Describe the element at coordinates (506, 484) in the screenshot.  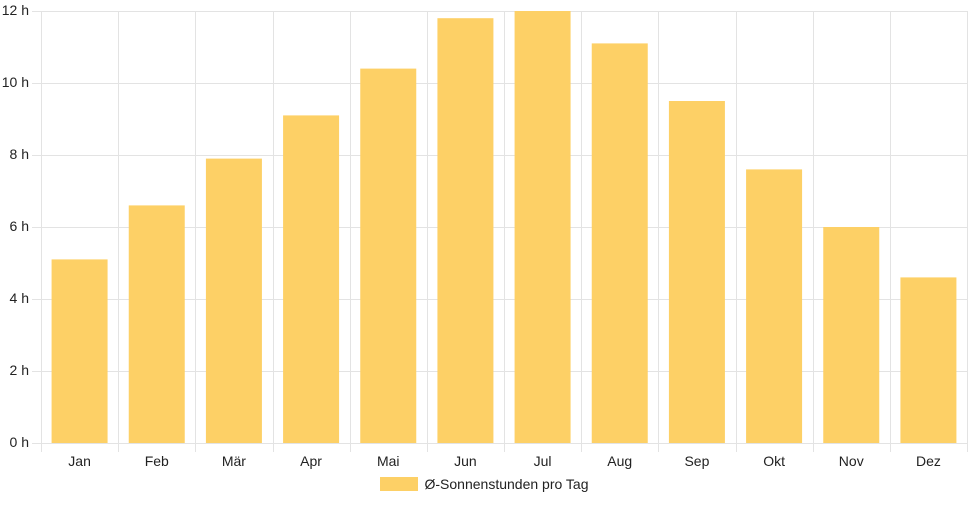
I see `legend-label: Ø-Sonnenstunden pro Tag` at that location.